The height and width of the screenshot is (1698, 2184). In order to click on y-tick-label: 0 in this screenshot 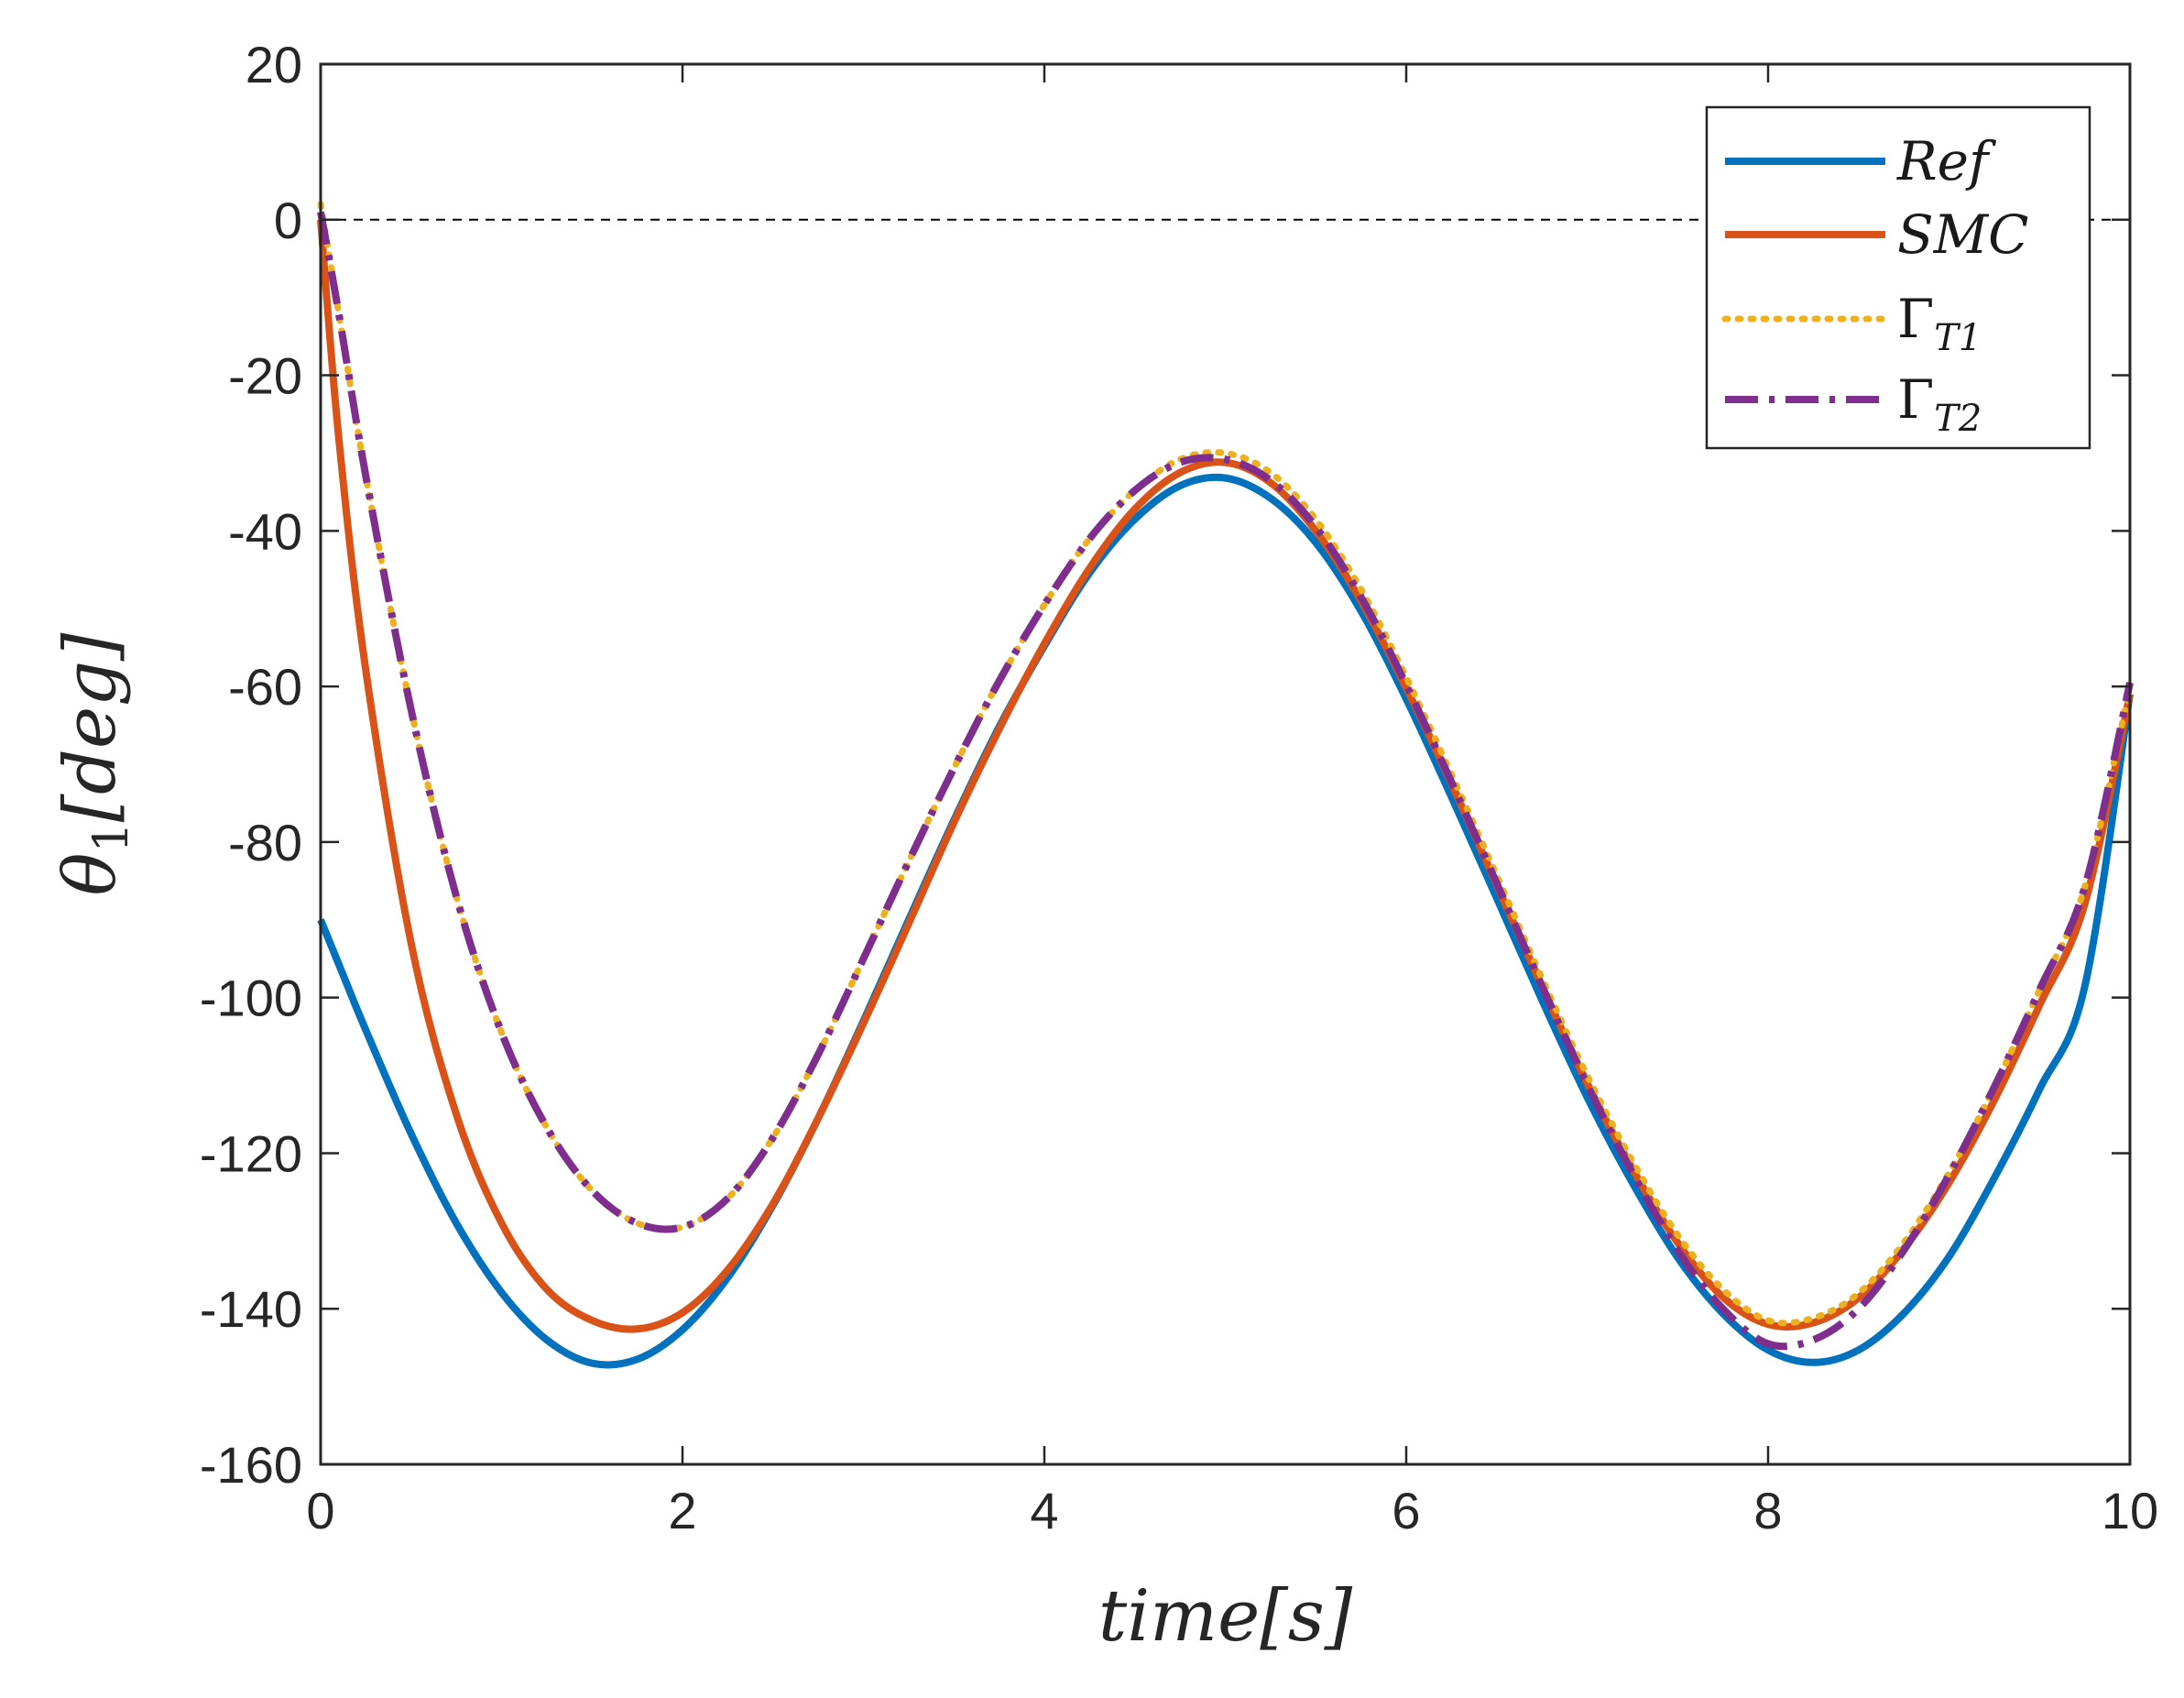, I will do `click(288, 220)`.